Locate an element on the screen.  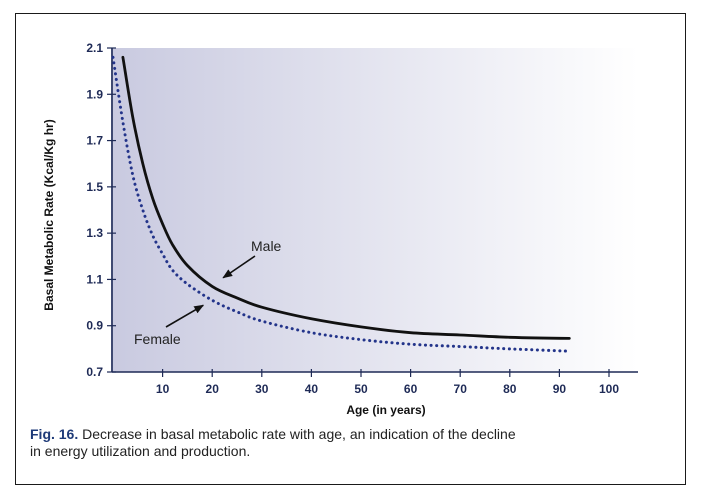
y-tick-label: 1.1 is located at coordinates (94, 279).